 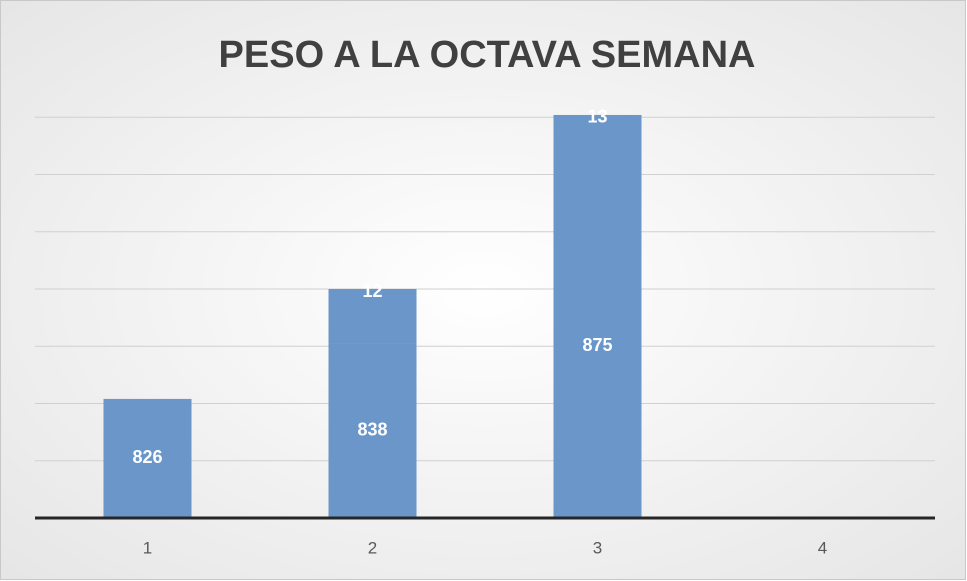 I want to click on data-label: 12, so click(x=372, y=291).